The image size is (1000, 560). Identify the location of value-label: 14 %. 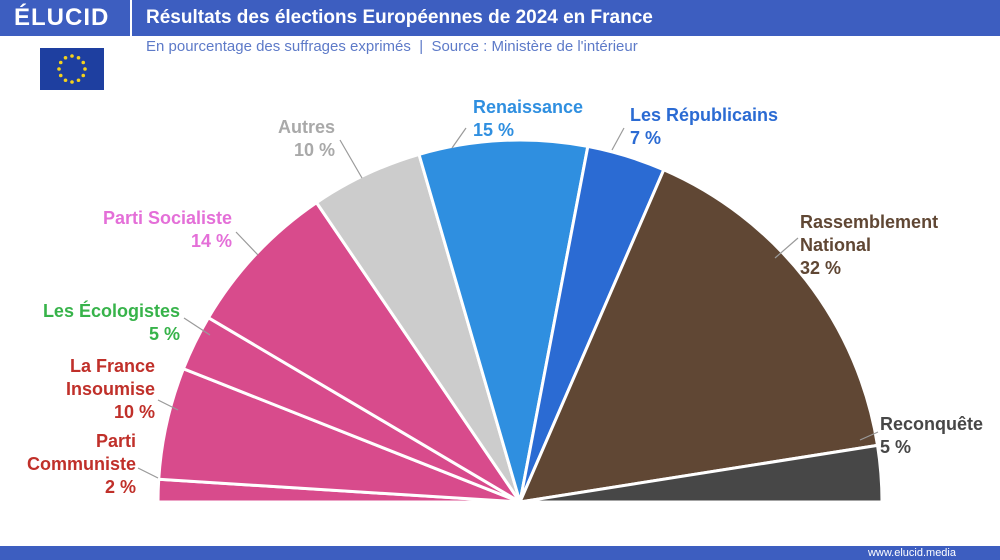
(211, 241).